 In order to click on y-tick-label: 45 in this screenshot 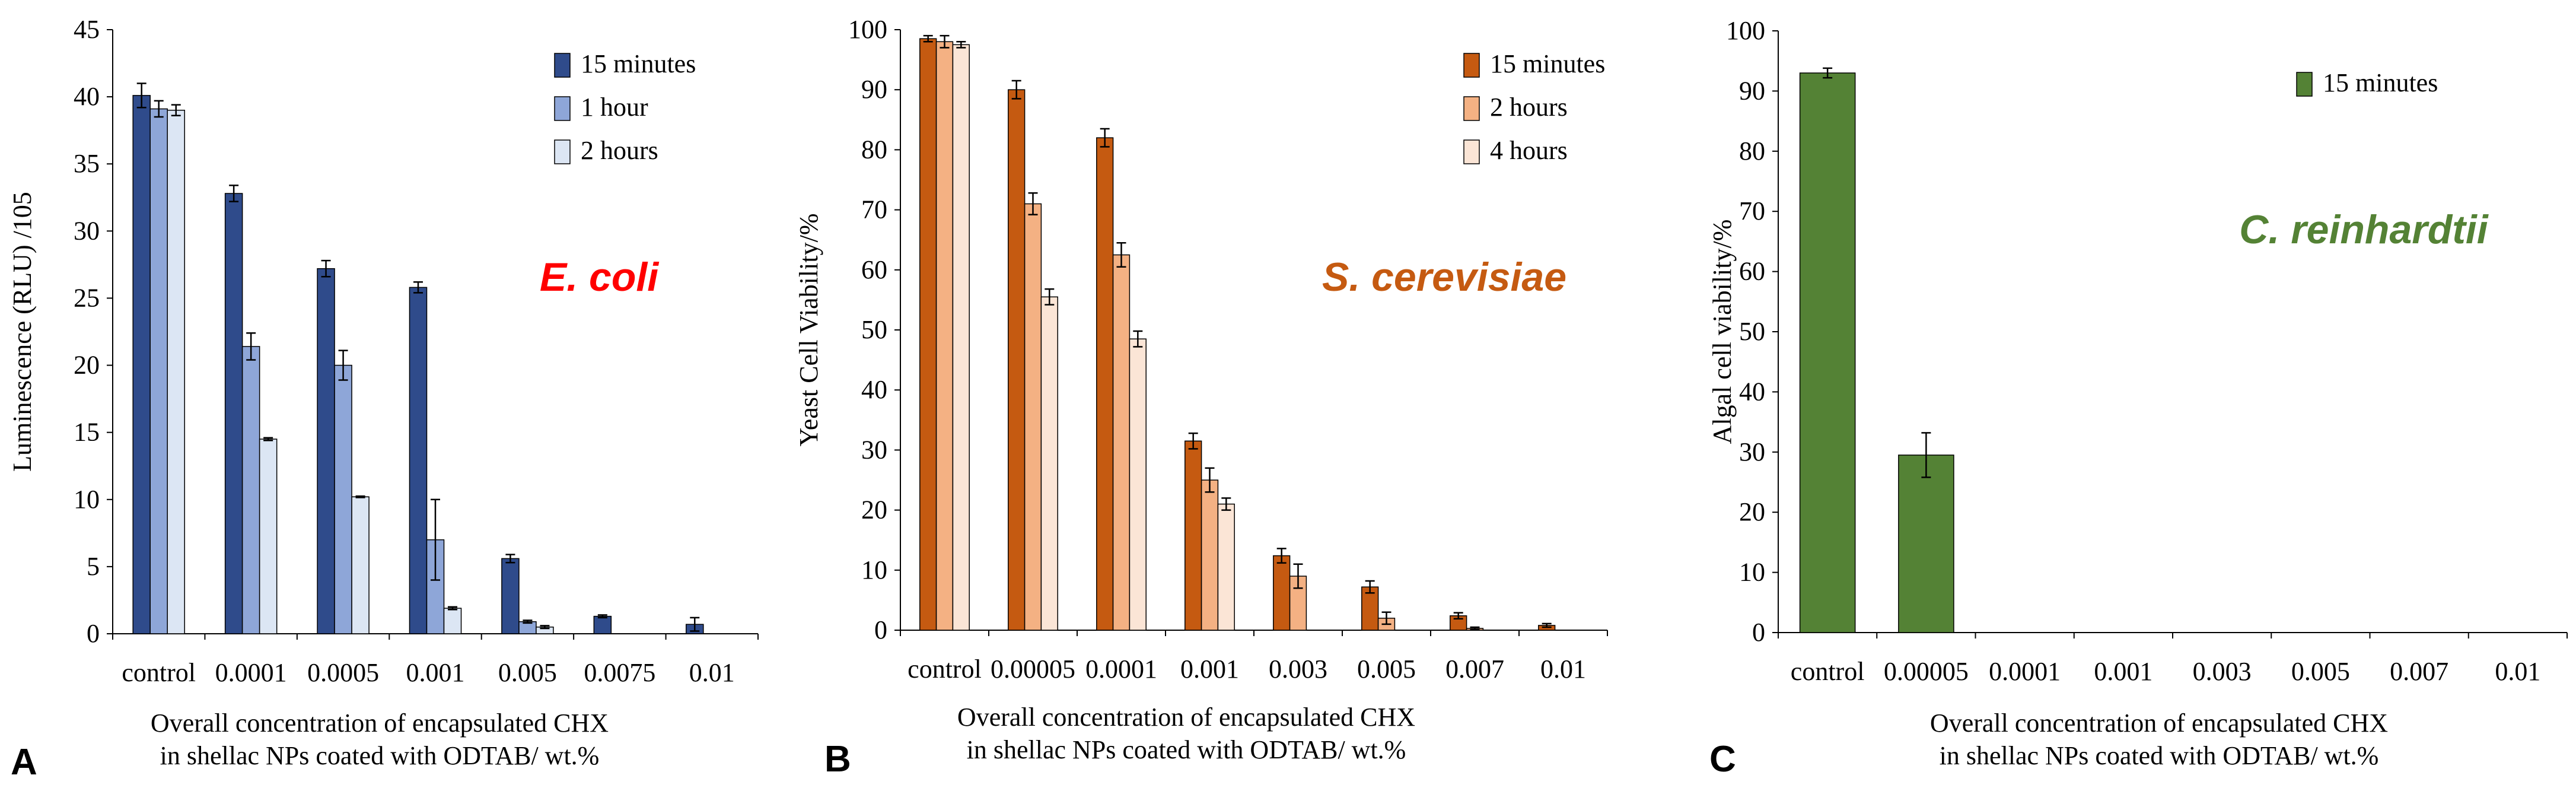, I will do `click(87, 29)`.